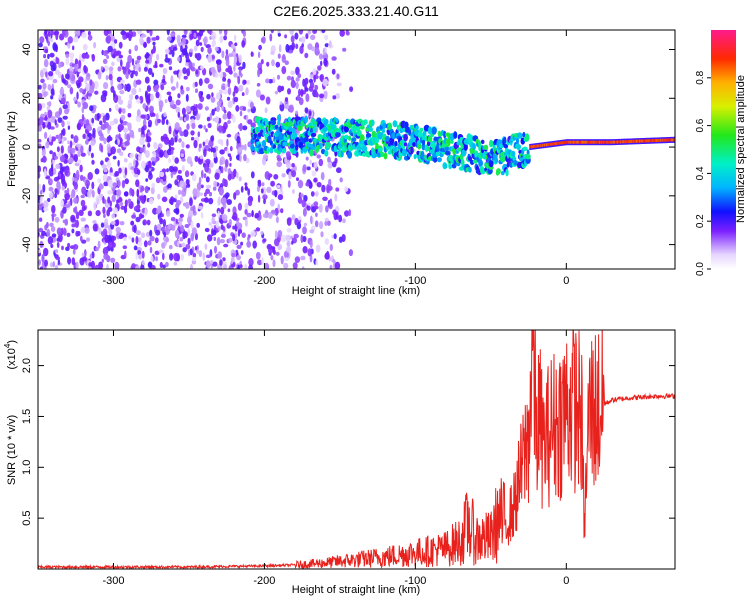  I want to click on snr-y-tick-label: 0.5, so click(27, 518).